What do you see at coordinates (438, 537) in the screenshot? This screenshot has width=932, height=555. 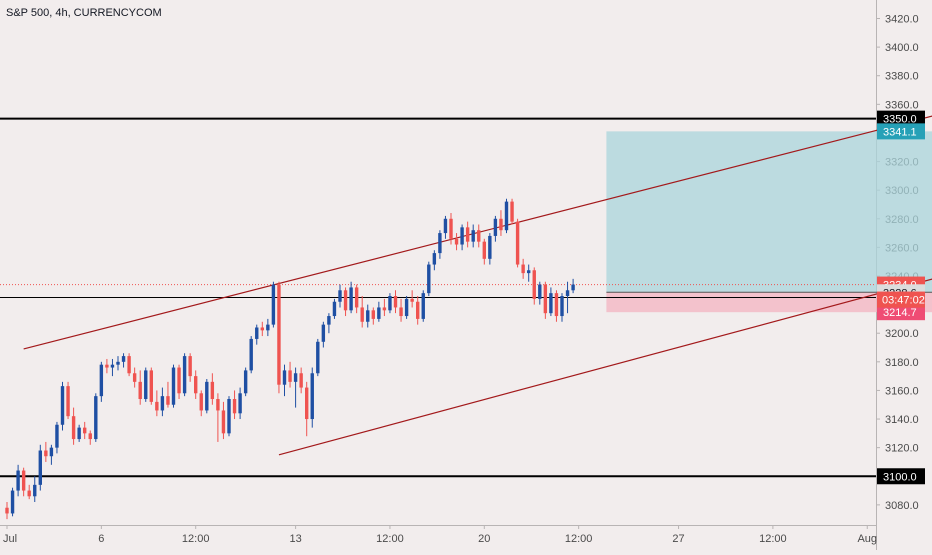 I see `time-axis` at bounding box center [438, 537].